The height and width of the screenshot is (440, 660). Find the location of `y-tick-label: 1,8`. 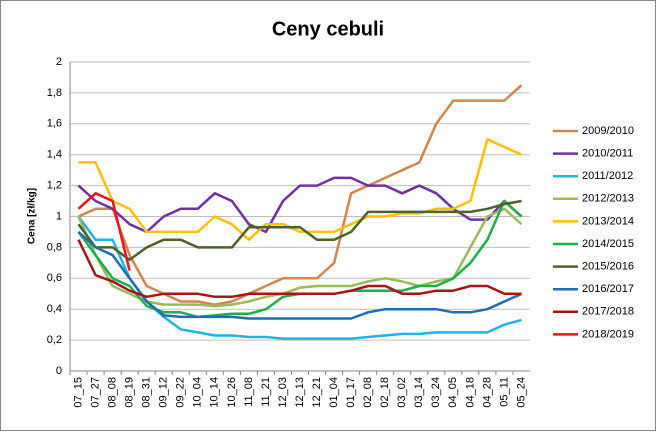

y-tick-label: 1,8 is located at coordinates (54, 93).